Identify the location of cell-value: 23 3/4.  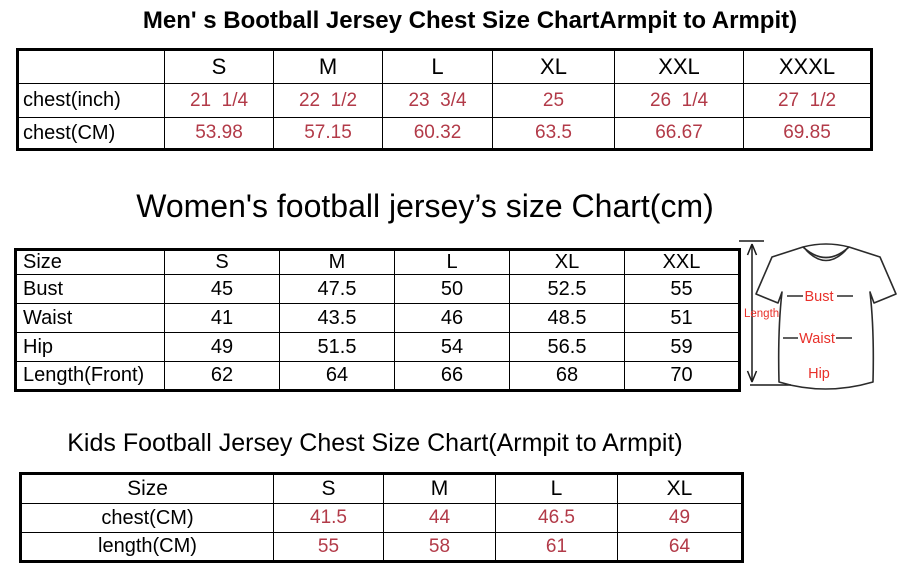
(437, 100).